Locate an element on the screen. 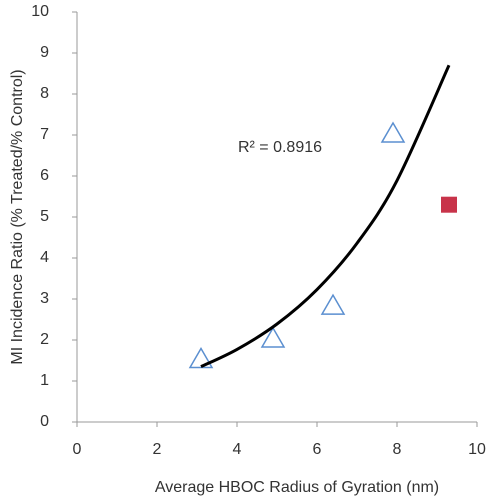 The image size is (492, 500). y-tick-label: 4 is located at coordinates (44, 257).